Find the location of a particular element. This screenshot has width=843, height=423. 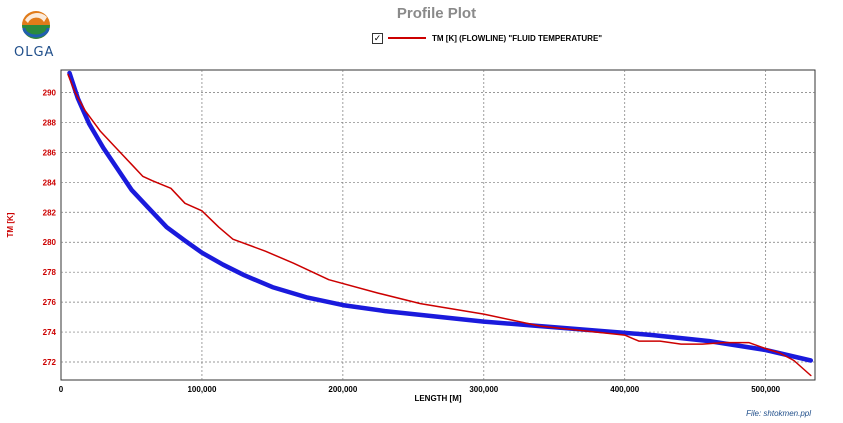

legend: ✓ TM [K] (FLOWLINE) "FLUID TEMPERATURE" is located at coordinates (487, 38).